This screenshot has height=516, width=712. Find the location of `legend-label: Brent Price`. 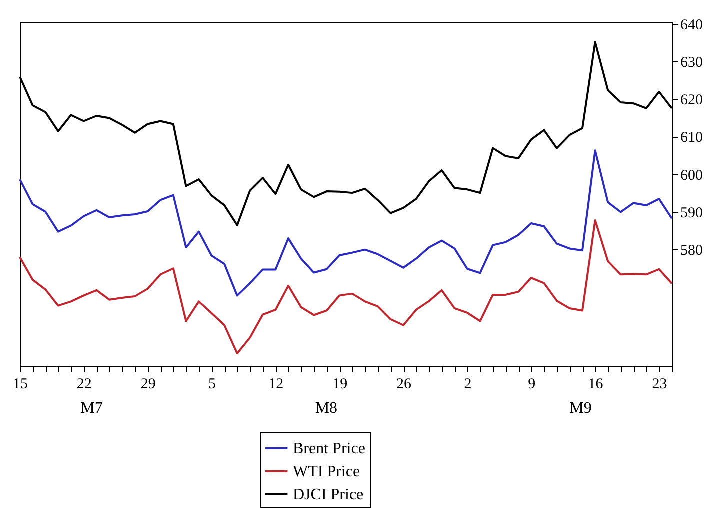

legend-label: Brent Price is located at coordinates (329, 449).